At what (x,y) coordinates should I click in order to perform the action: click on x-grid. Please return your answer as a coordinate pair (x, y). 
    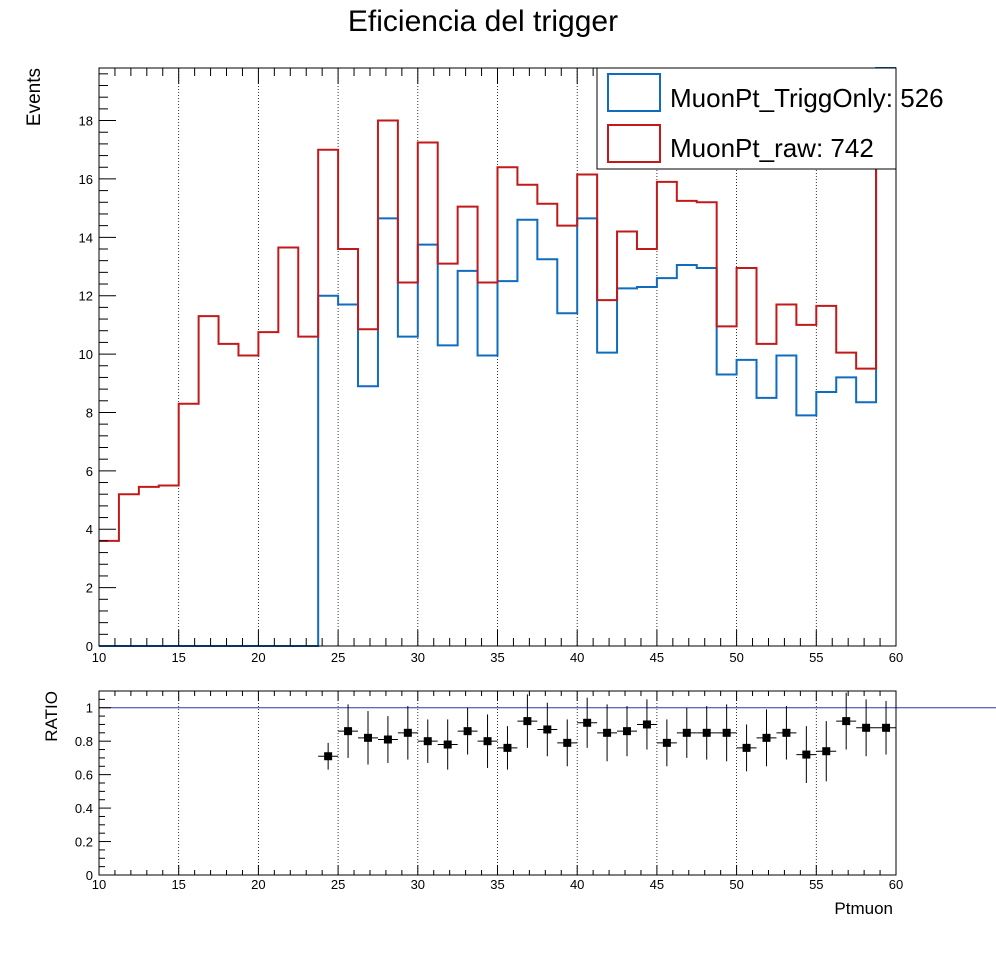
    Looking at the image, I should click on (497, 783).